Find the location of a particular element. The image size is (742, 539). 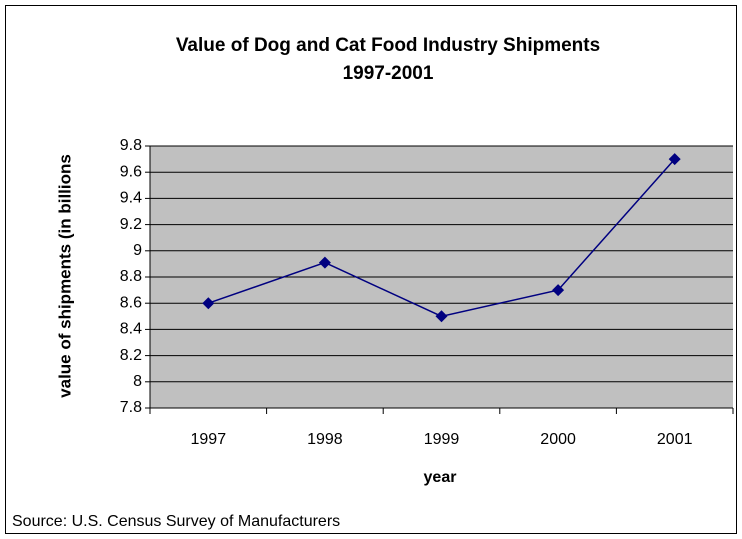

y-axis-label: value of shipments (in billions is located at coordinates (64, 276).